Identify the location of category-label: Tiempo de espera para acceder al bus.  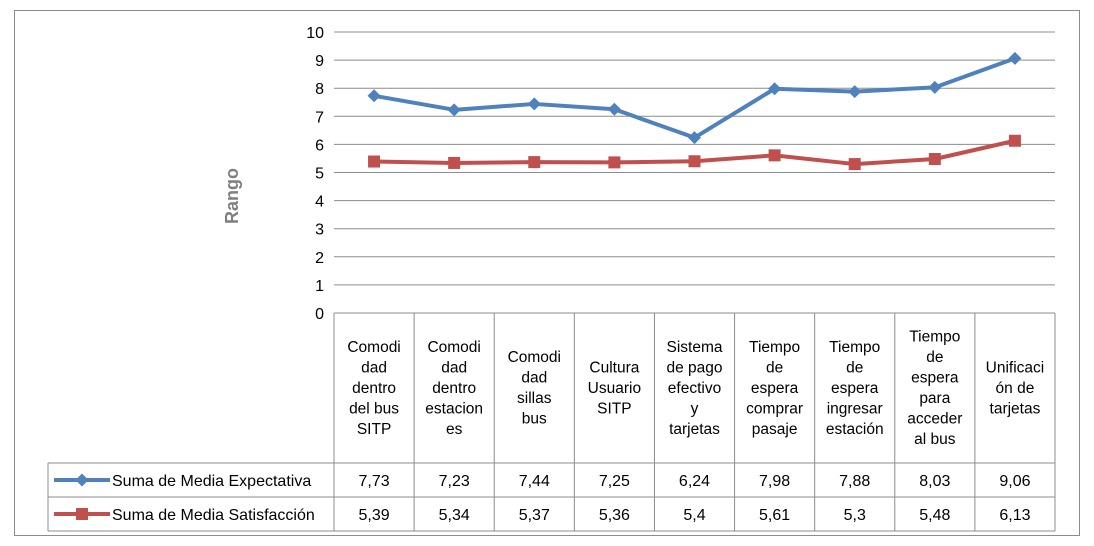
(934, 389).